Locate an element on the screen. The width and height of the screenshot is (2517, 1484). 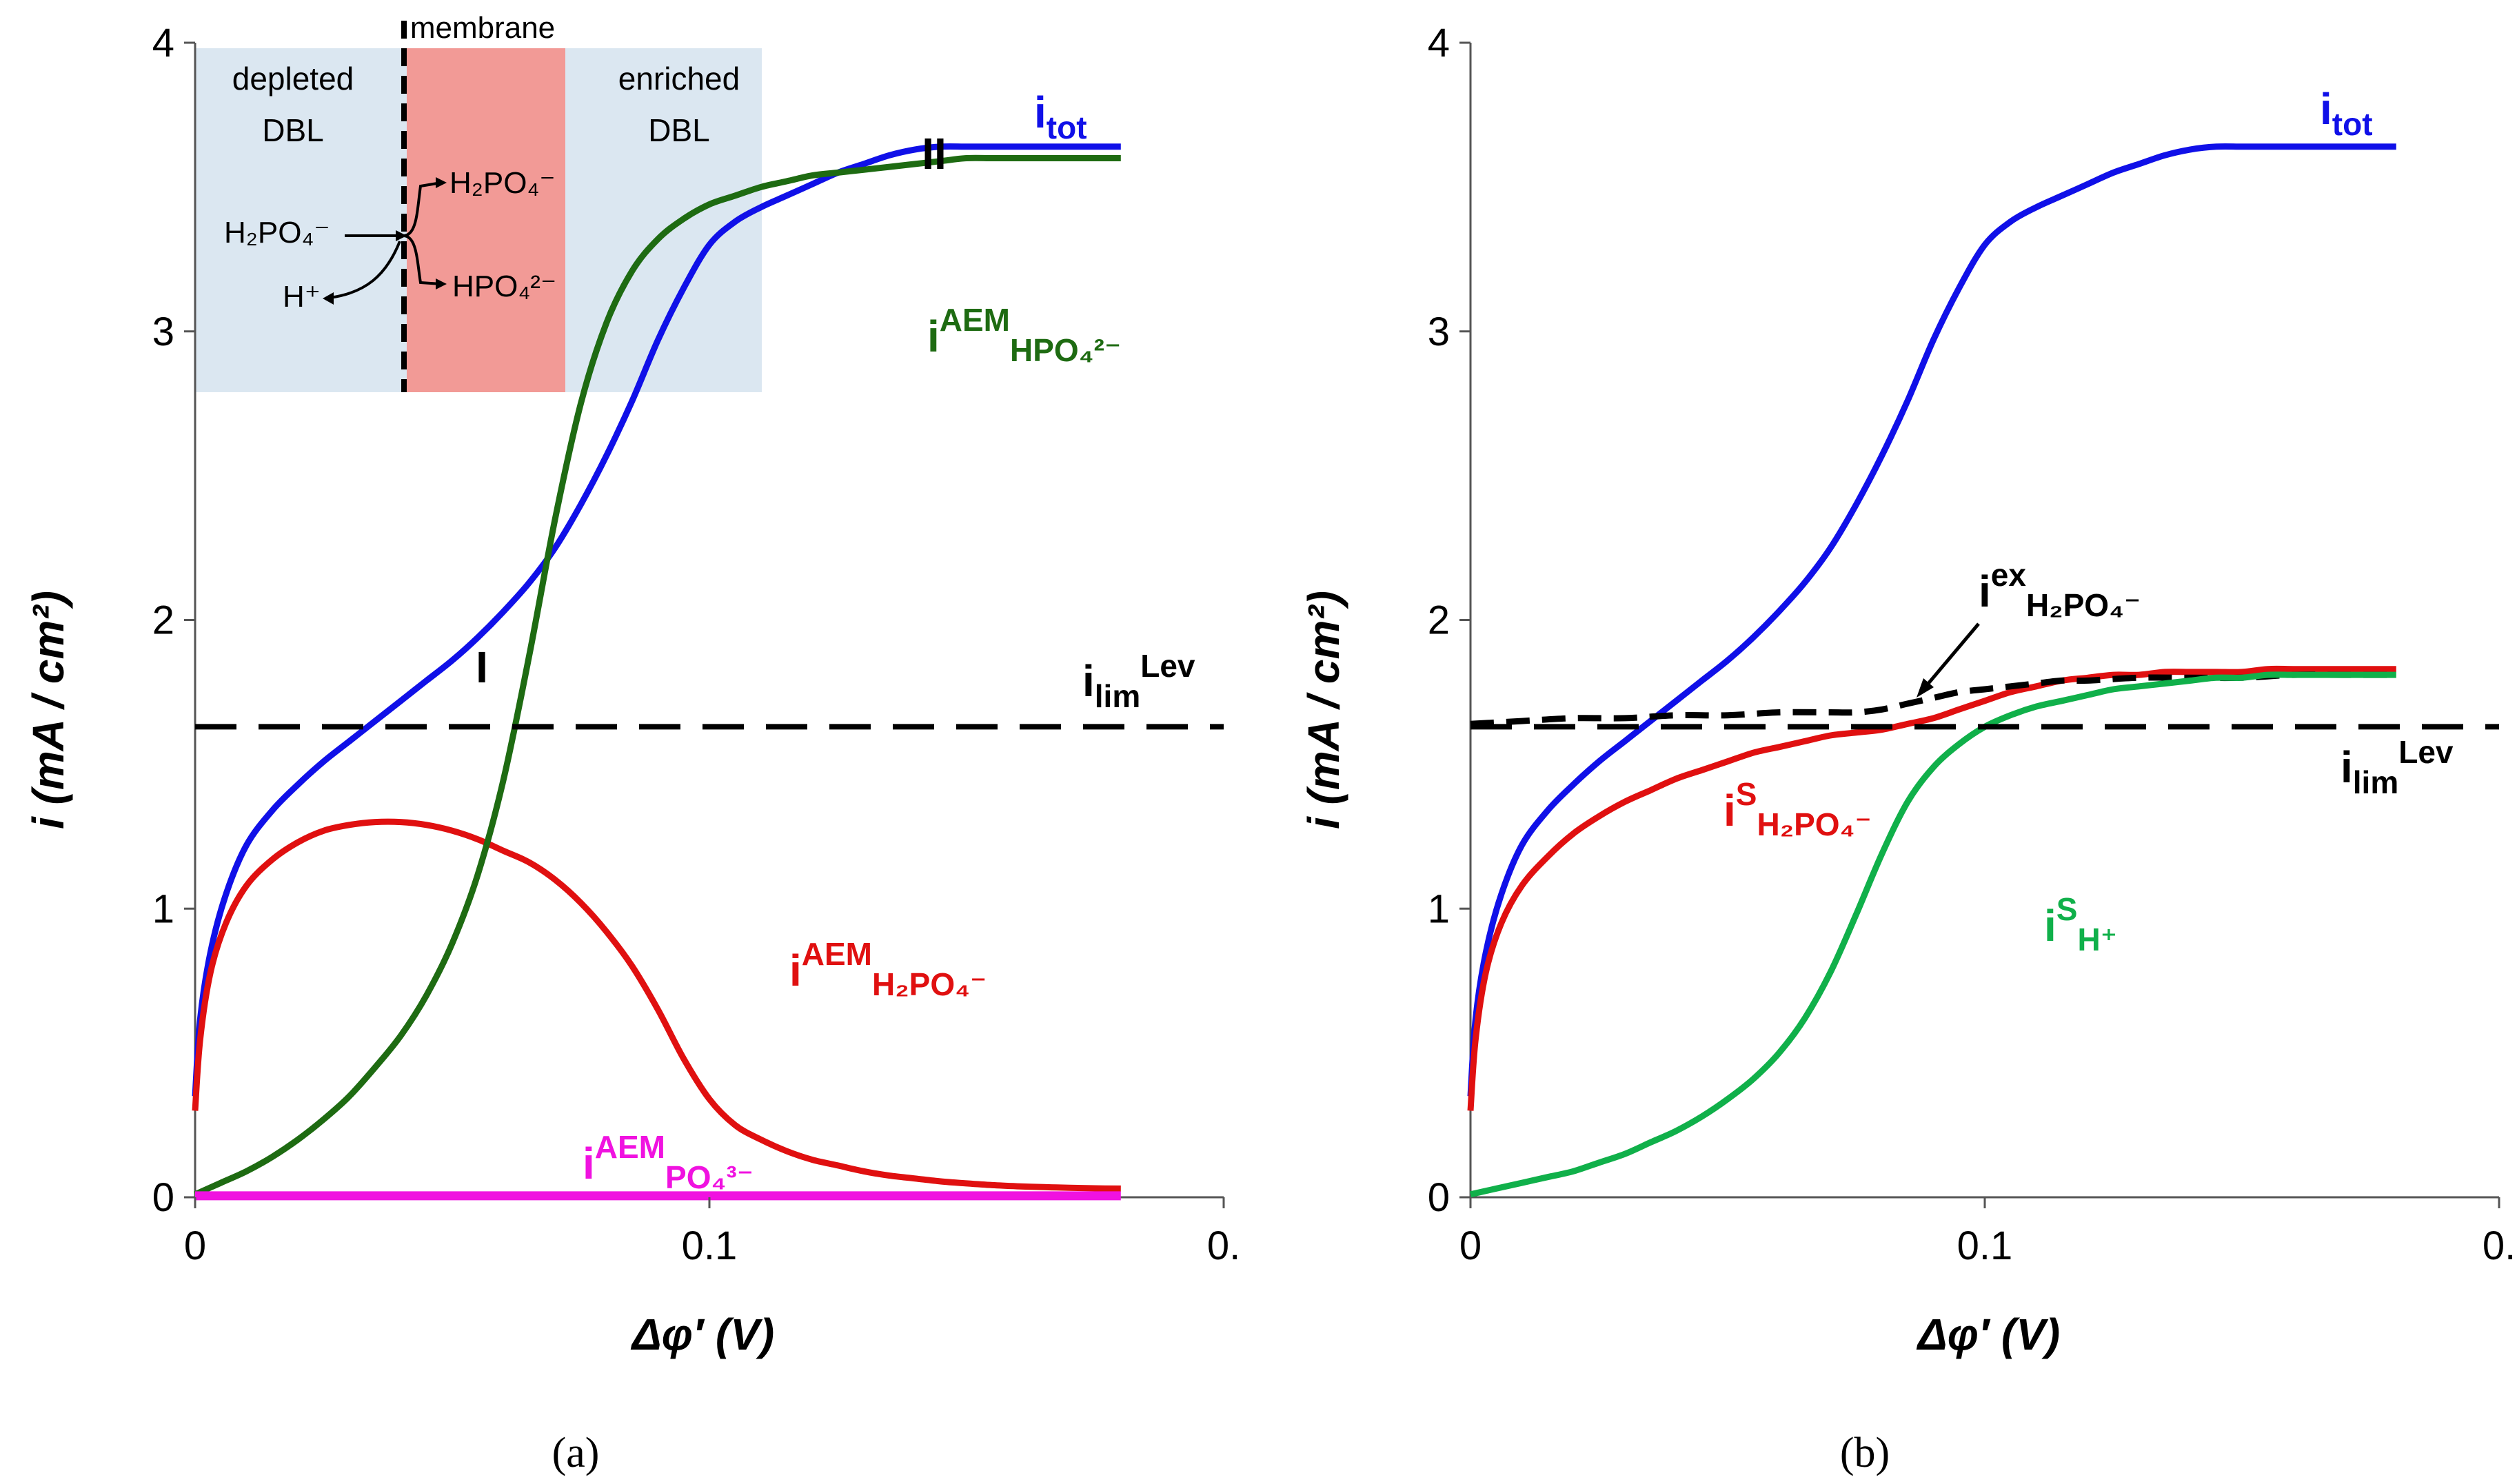
y-axis-label-a: i (mA / cm²) is located at coordinates (48, 710).